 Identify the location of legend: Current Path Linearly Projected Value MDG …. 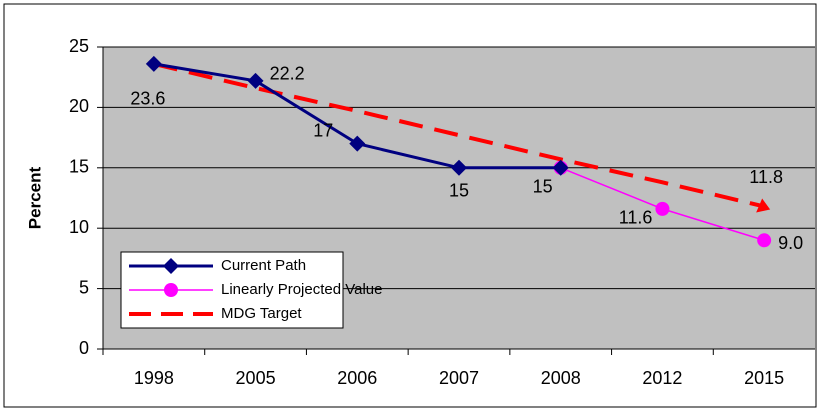
(251, 290).